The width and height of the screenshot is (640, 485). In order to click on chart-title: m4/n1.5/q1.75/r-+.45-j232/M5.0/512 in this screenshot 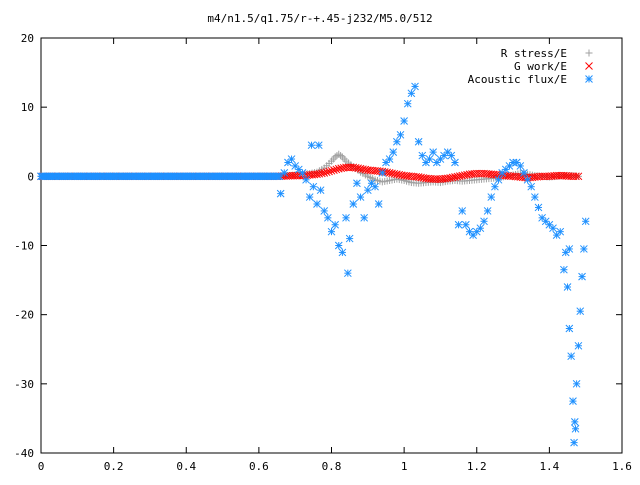, I will do `click(319, 18)`.